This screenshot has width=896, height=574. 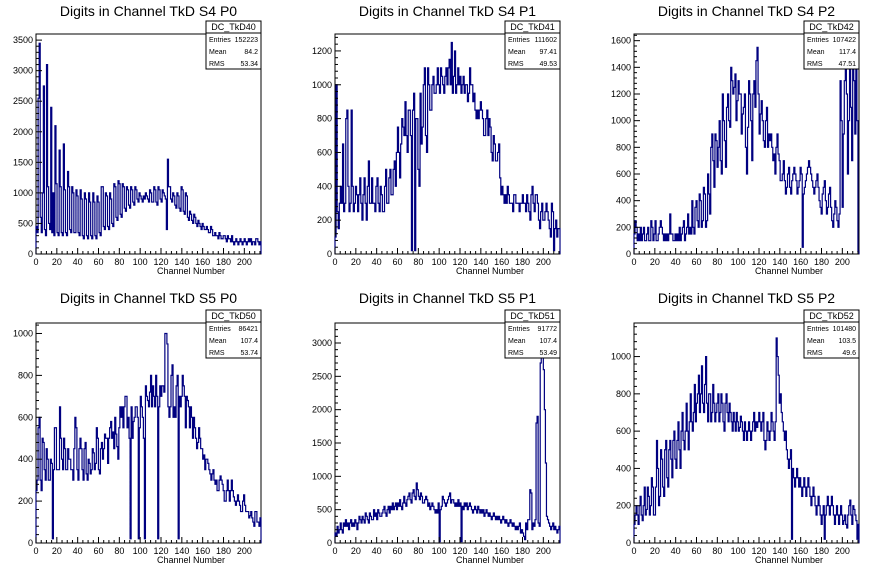 What do you see at coordinates (246, 40) in the screenshot?
I see `stats-value: 152223` at bounding box center [246, 40].